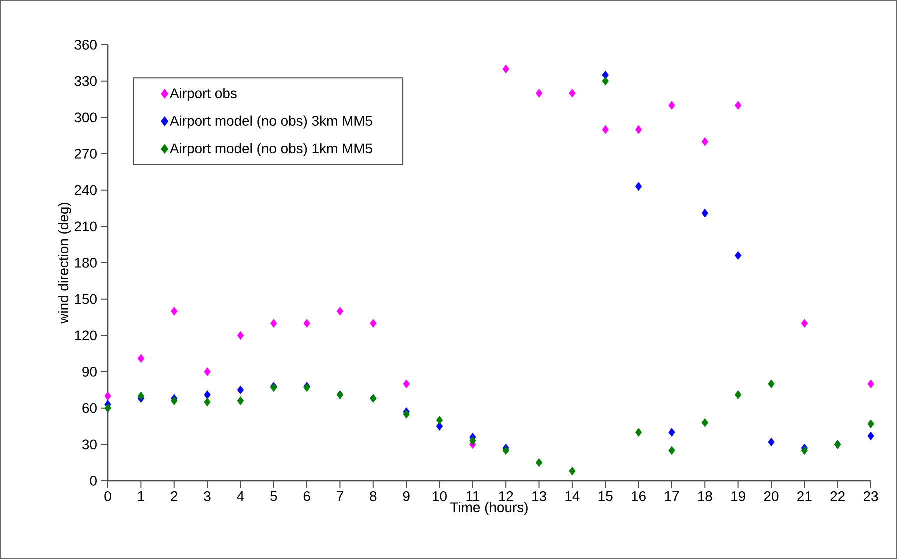 This screenshot has height=559, width=897. Describe the element at coordinates (739, 496) in the screenshot. I see `x-tick-label: 19` at that location.